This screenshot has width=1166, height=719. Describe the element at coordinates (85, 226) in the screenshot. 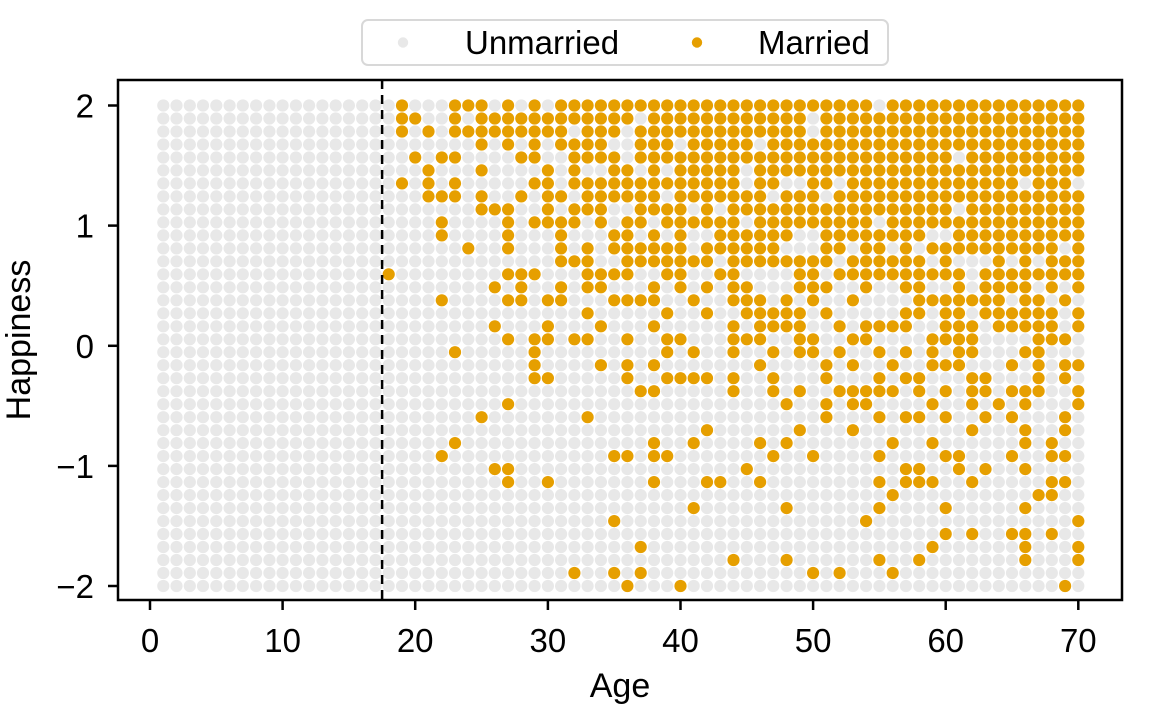

I see `y-tick-label: 1` at that location.